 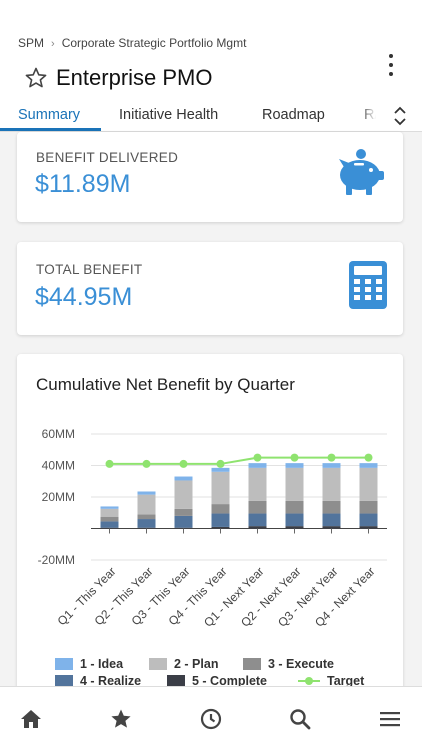 What do you see at coordinates (368, 285) in the screenshot?
I see `calculator-icon` at bounding box center [368, 285].